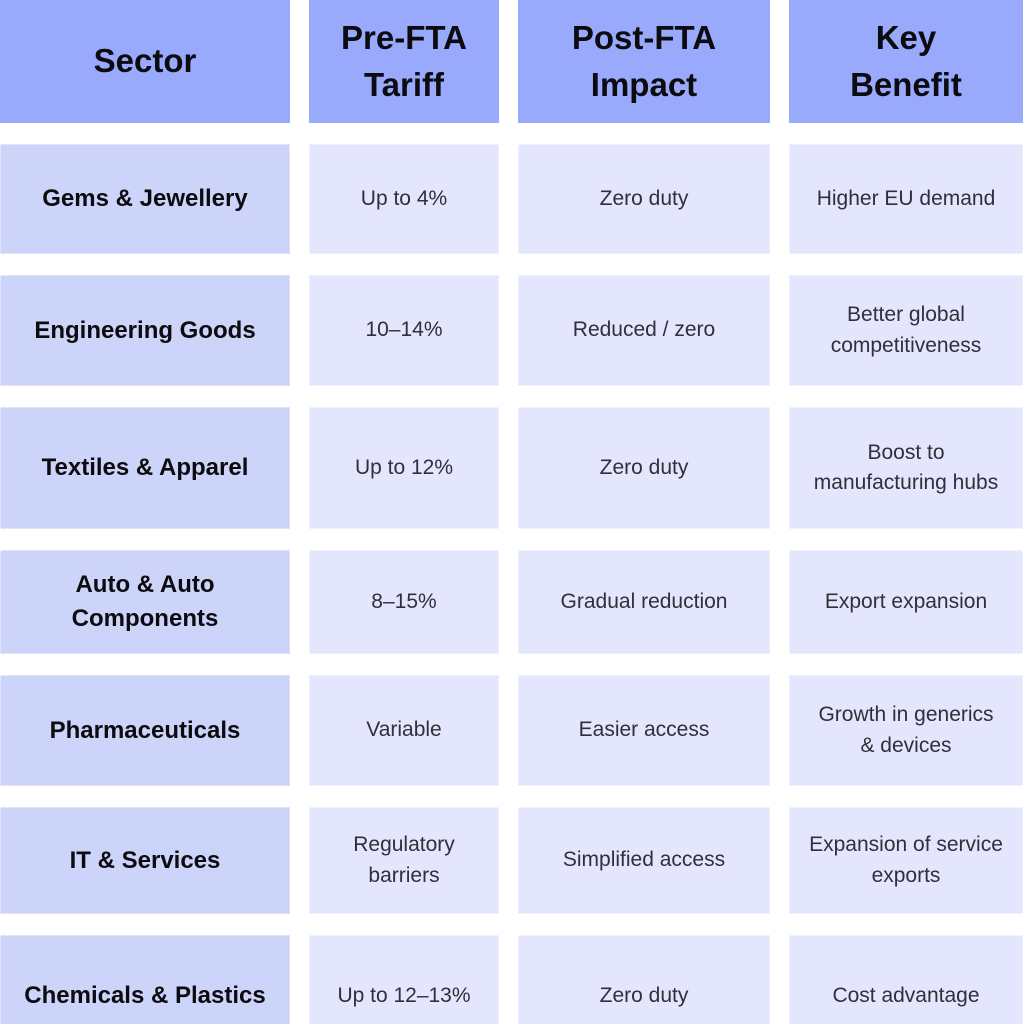 Image resolution: width=1024 pixels, height=1024 pixels. What do you see at coordinates (644, 860) in the screenshot?
I see `post-fta-impact-cell: Simplified access` at bounding box center [644, 860].